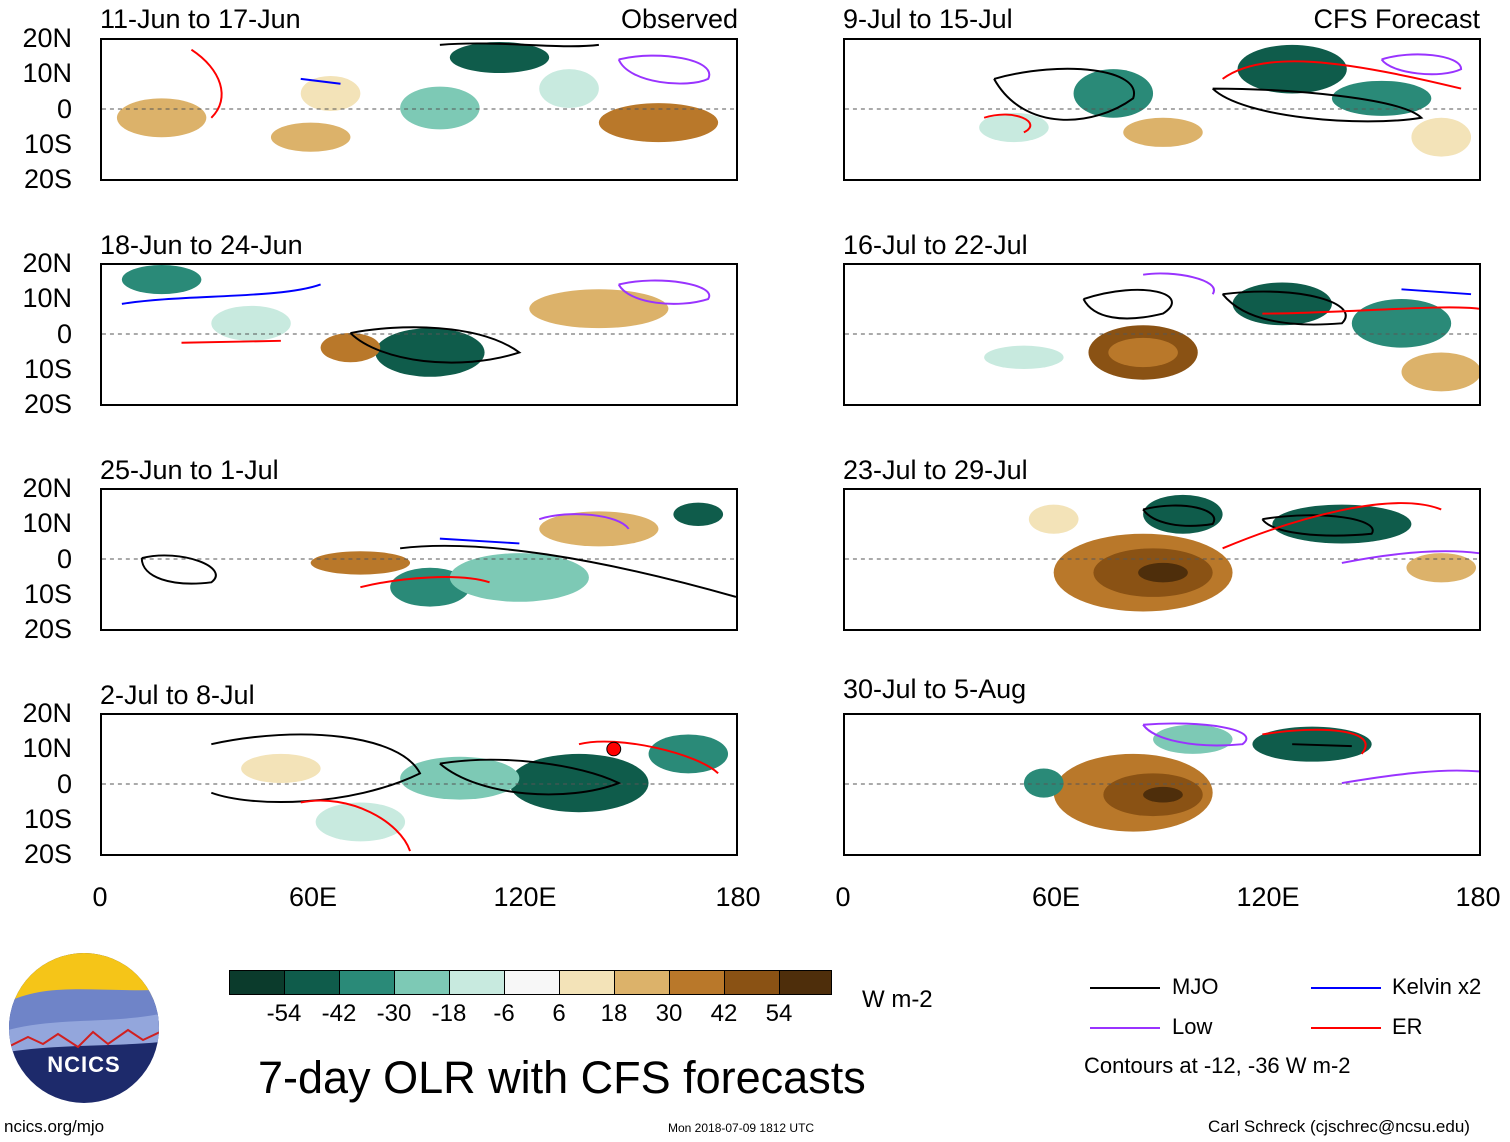 The image size is (1510, 1142). I want to click on panel-5-title: 25-Jun to 1-Jul, so click(189, 470).